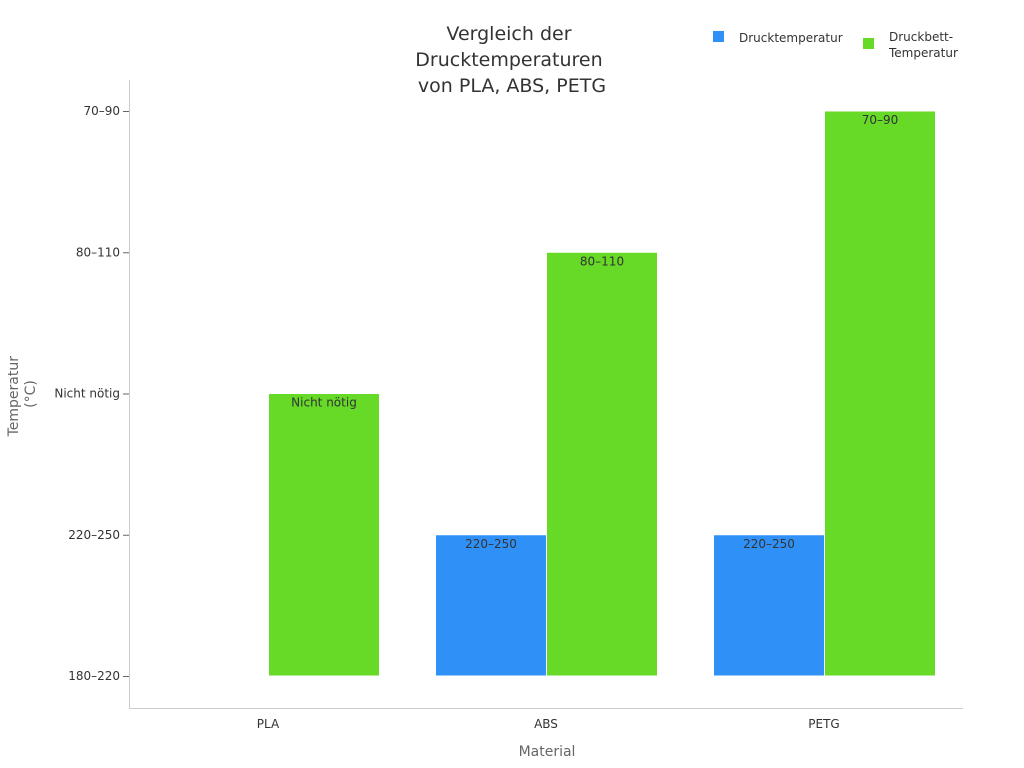 This screenshot has width=1024, height=768. I want to click on y-tick-label-70-90: 70–90, so click(101, 111).